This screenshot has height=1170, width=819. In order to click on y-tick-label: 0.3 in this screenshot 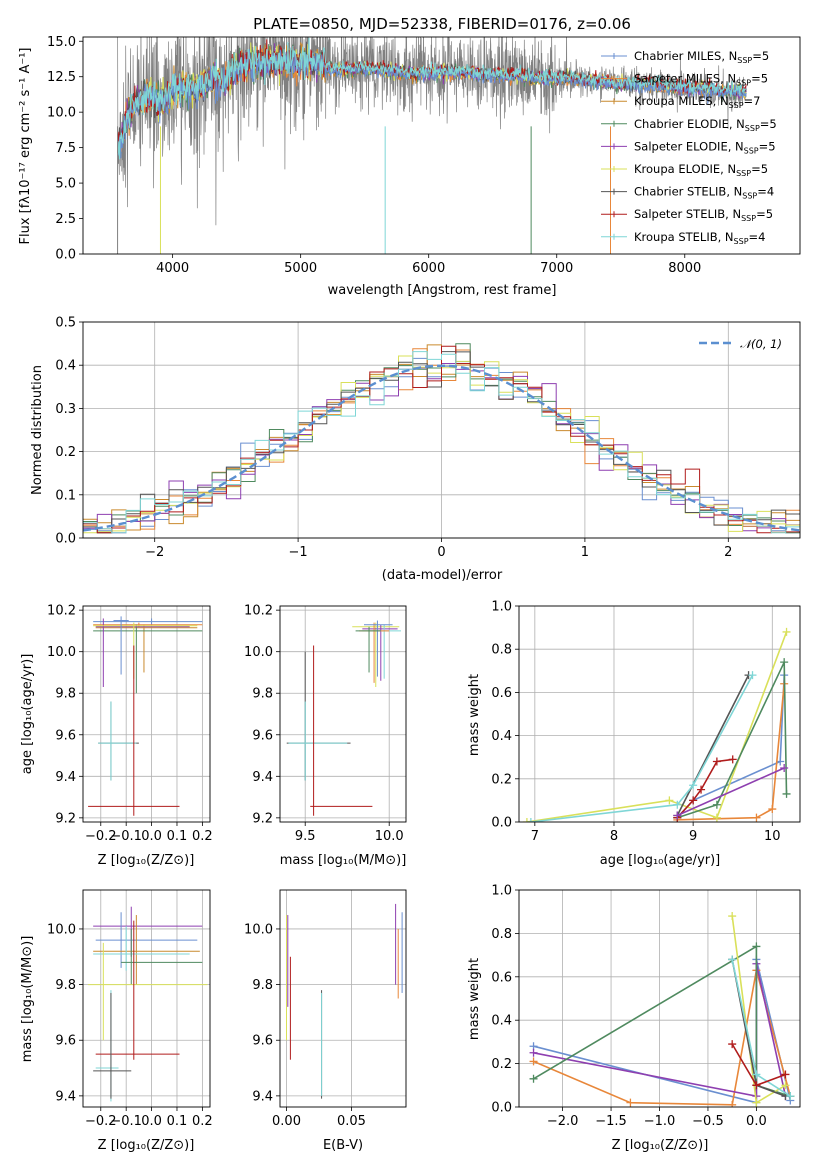, I will do `click(65, 409)`.